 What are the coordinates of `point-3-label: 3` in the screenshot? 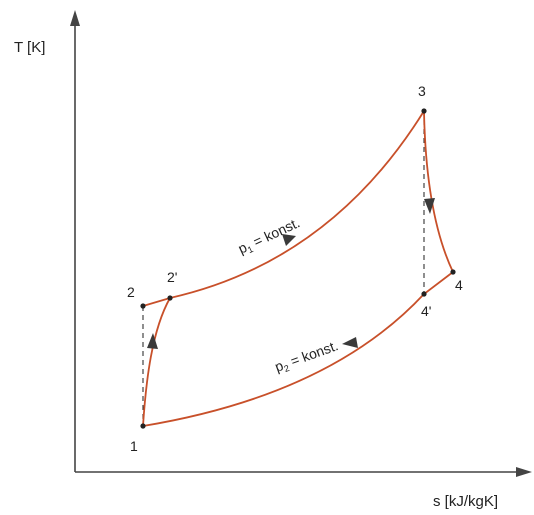 It's located at (422, 91).